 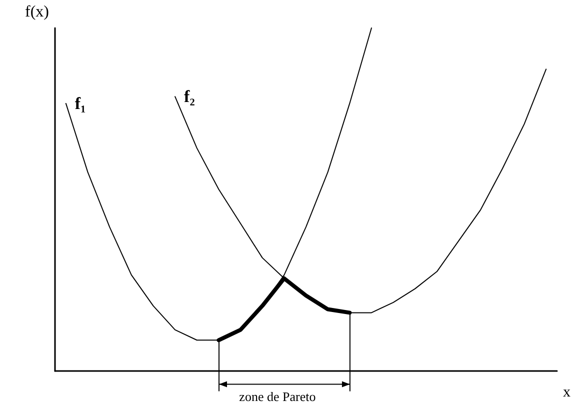 What do you see at coordinates (277, 396) in the screenshot?
I see `text: zone de Pareto` at bounding box center [277, 396].